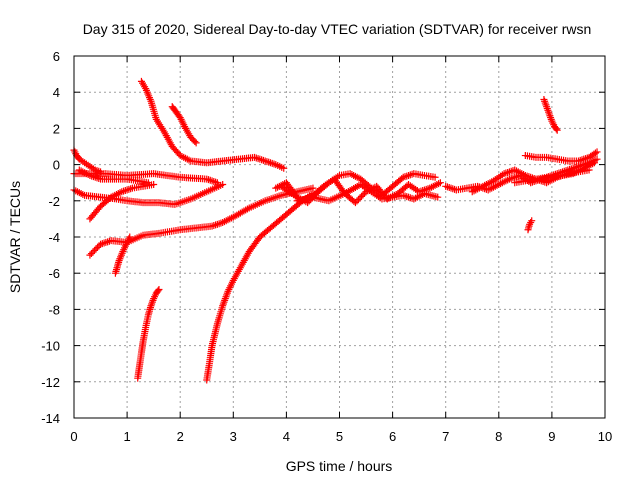 This screenshot has width=640, height=480. Describe the element at coordinates (56, 92) in the screenshot. I see `y-tick-label: 4` at that location.